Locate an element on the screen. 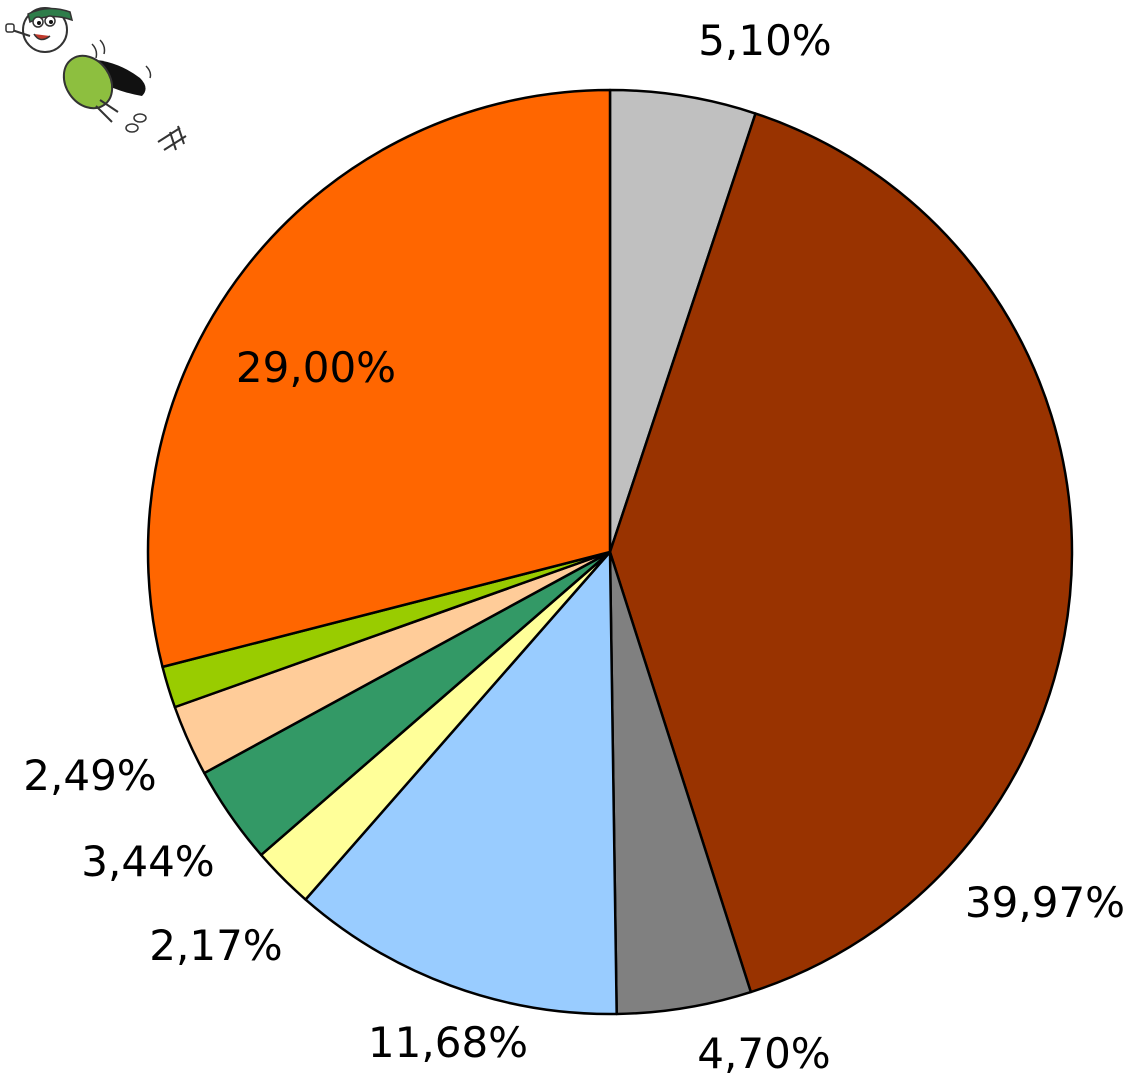  slice-label-7: 2,49% is located at coordinates (89, 775).